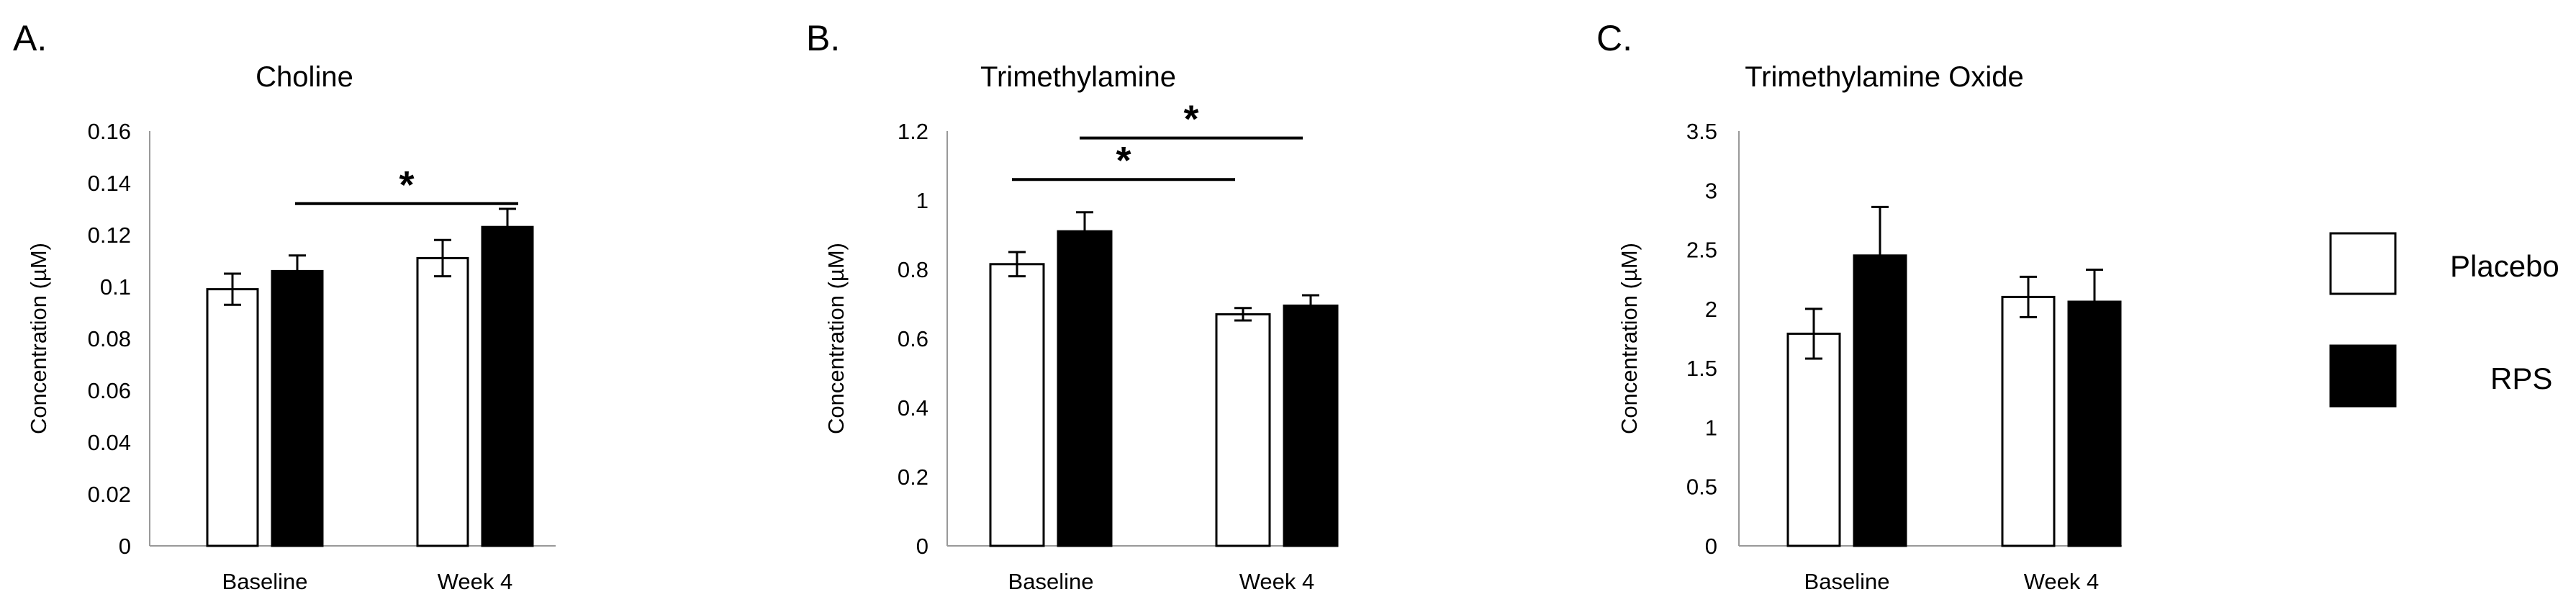 The image size is (2576, 615). Describe the element at coordinates (1078, 77) in the screenshot. I see `chart-title: Trimethylamine` at that location.